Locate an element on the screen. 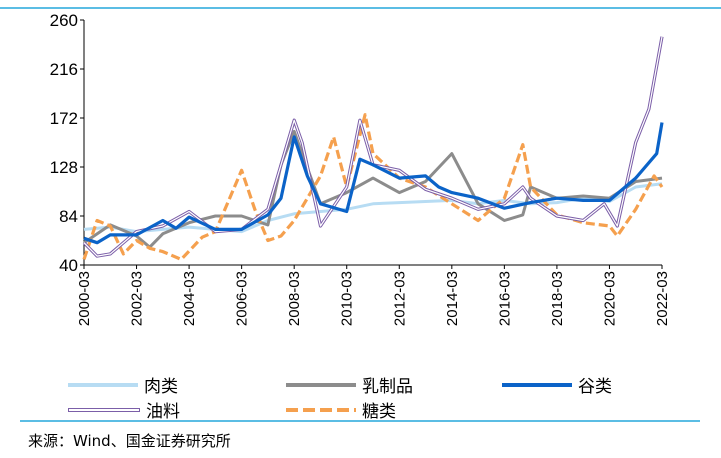 The image size is (721, 458). x-tick-label: 2002-03 is located at coordinates (137, 298).